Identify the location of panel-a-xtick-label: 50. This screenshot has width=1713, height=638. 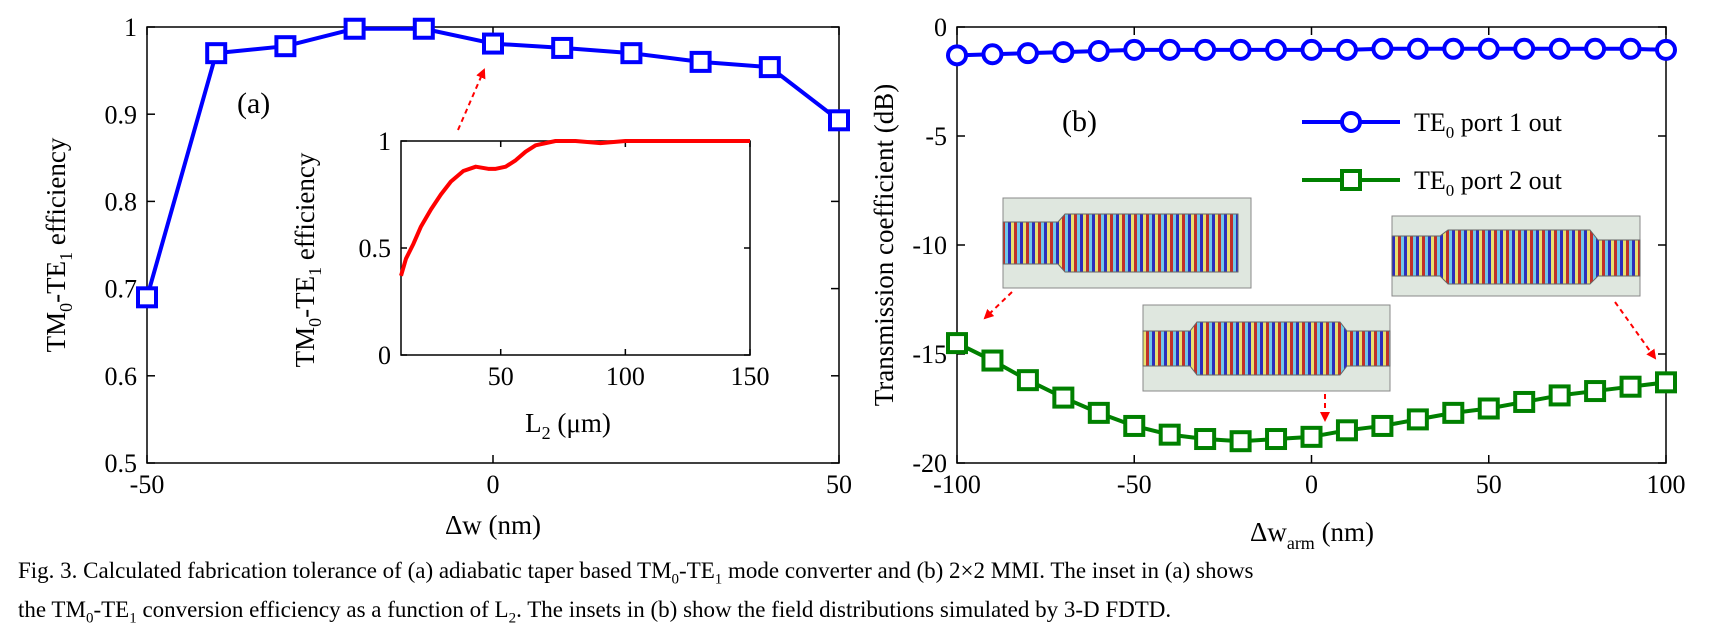
(839, 484).